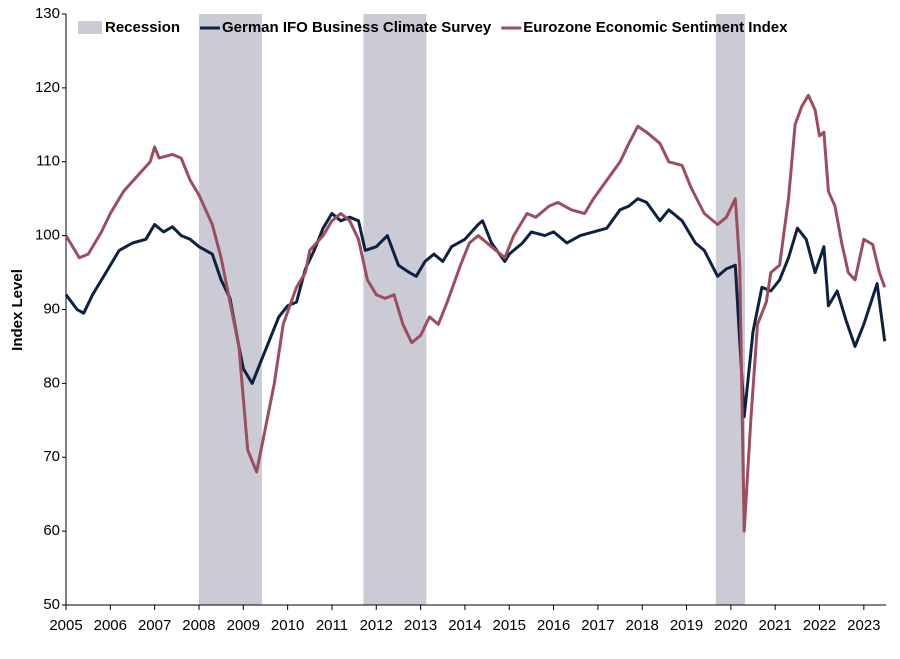  I want to click on x-tick-label: 2015, so click(509, 625).